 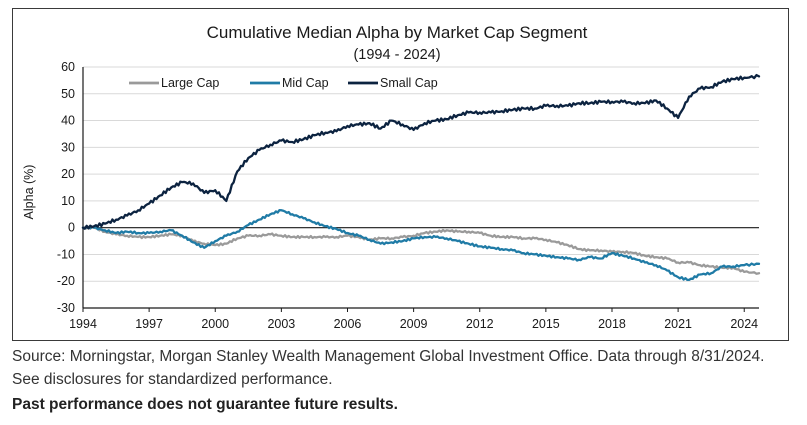 What do you see at coordinates (612, 324) in the screenshot?
I see `x-tick-label: 2018` at bounding box center [612, 324].